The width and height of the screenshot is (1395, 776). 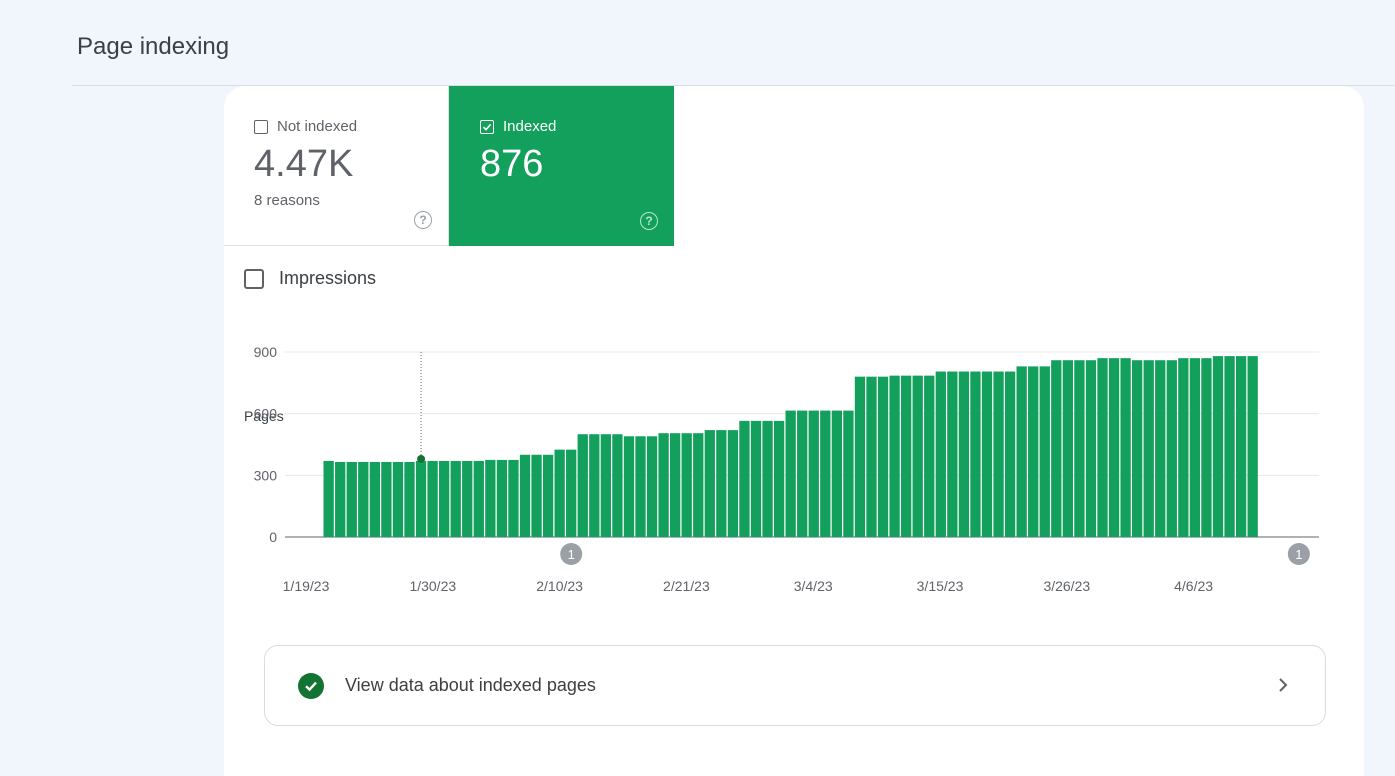 I want to click on not-indexed-checkbox, so click(x=261, y=126).